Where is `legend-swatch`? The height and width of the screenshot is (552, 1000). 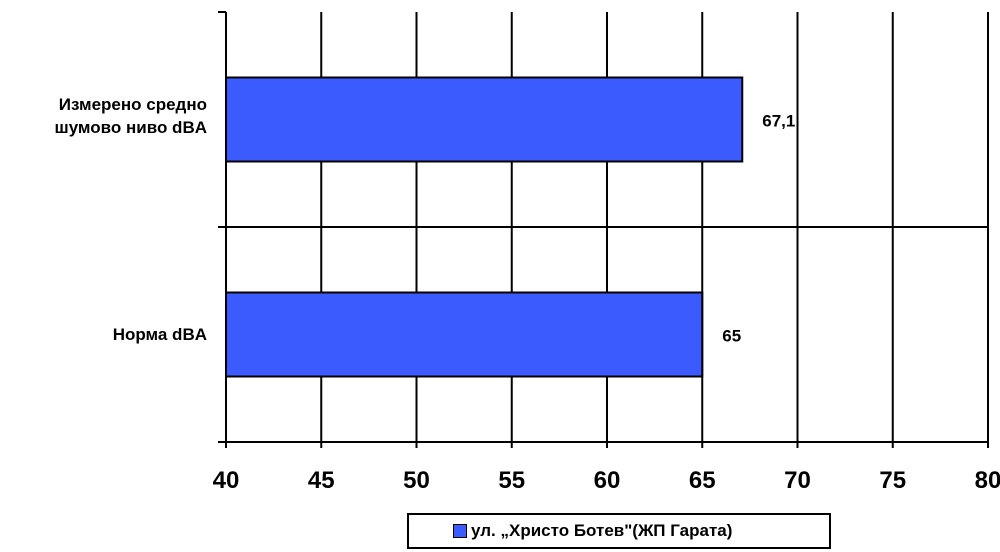 legend-swatch is located at coordinates (460, 531).